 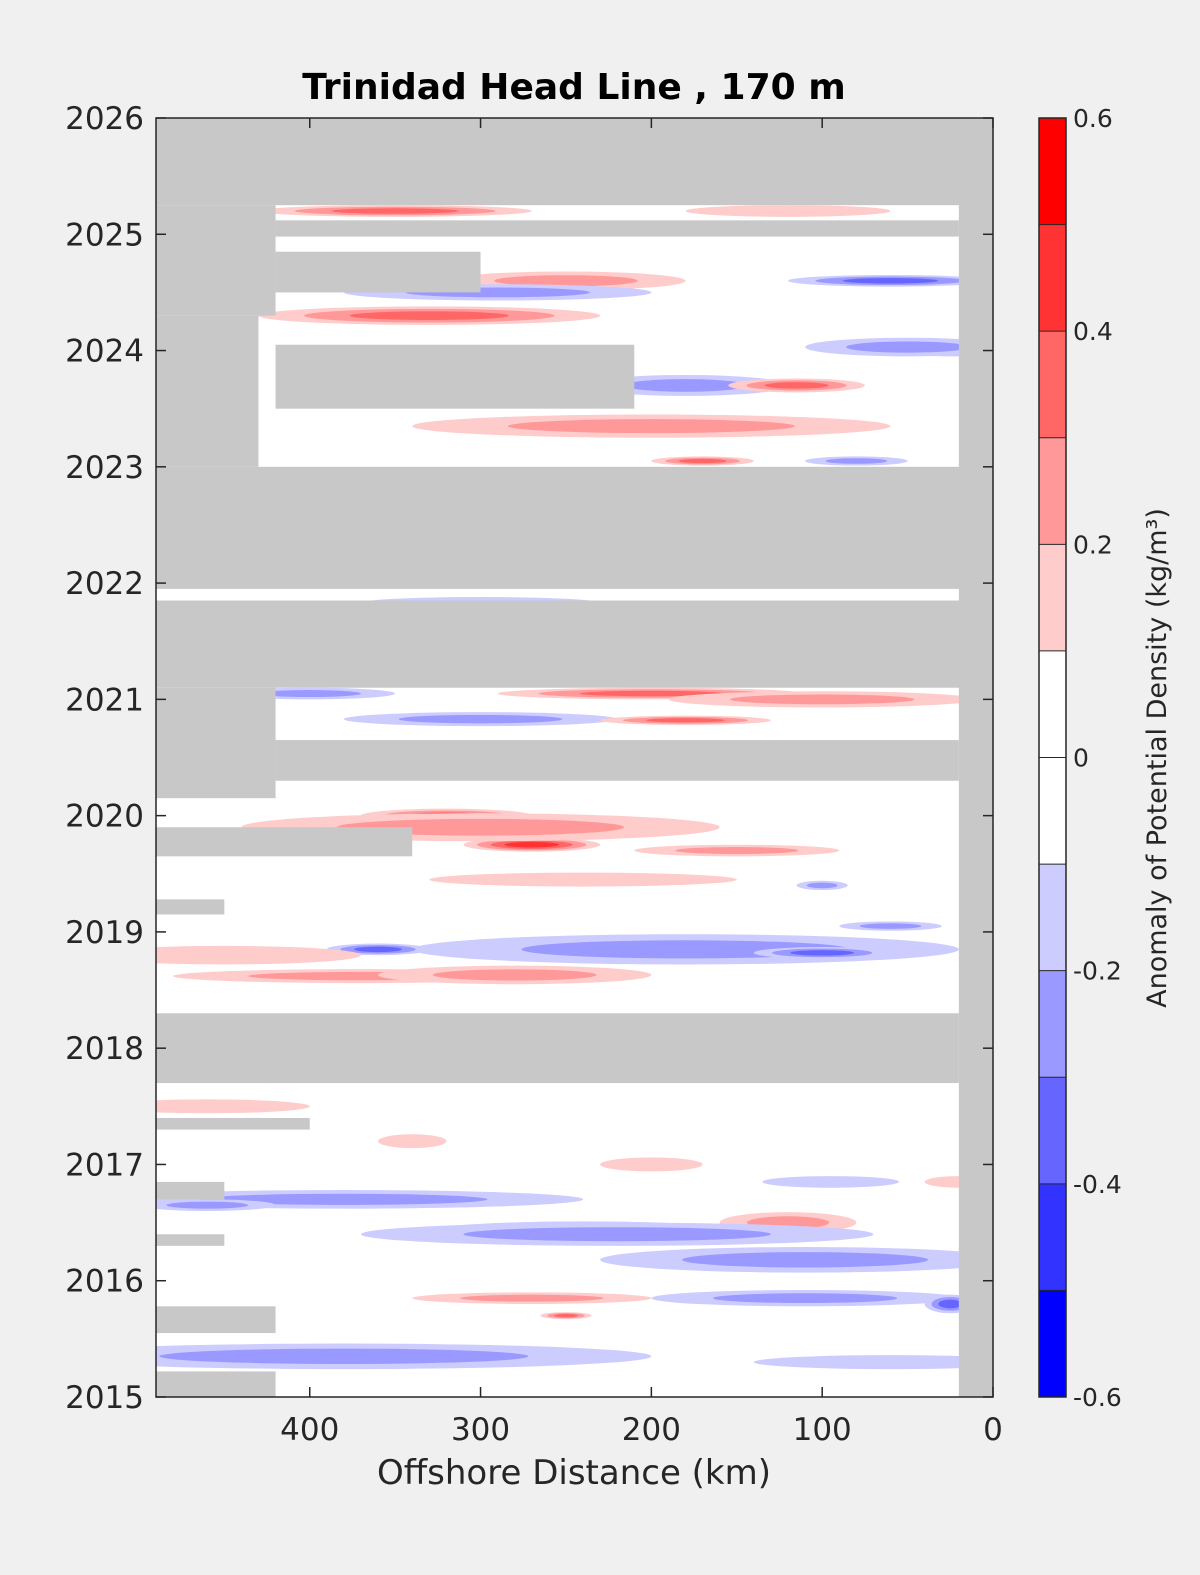 I want to click on x-tick-label: 300, so click(x=480, y=1430).